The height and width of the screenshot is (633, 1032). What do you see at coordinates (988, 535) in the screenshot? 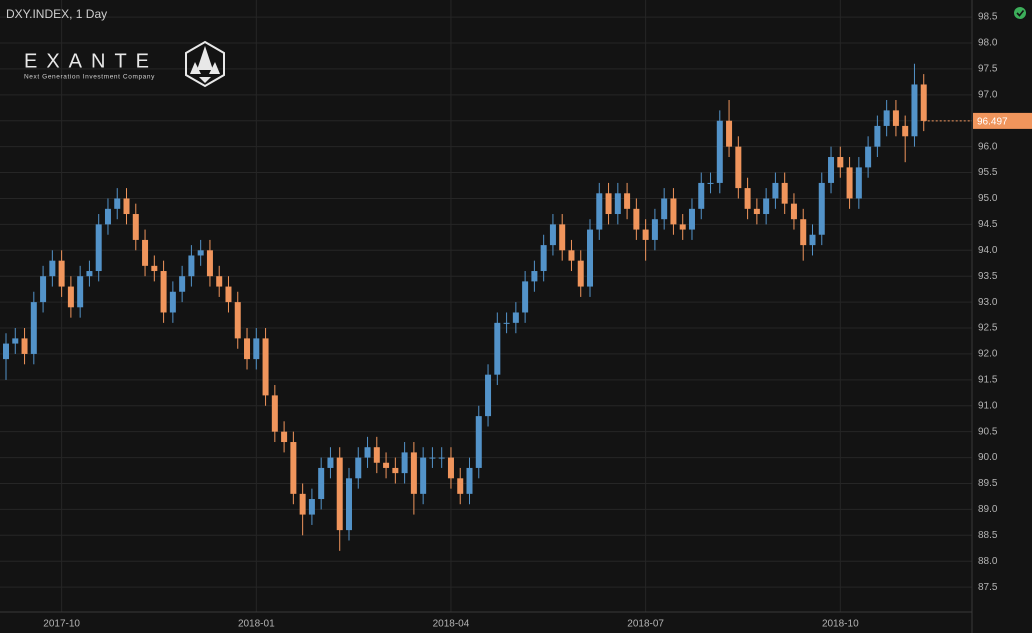
I see `y-tick-label: 88.5` at bounding box center [988, 535].